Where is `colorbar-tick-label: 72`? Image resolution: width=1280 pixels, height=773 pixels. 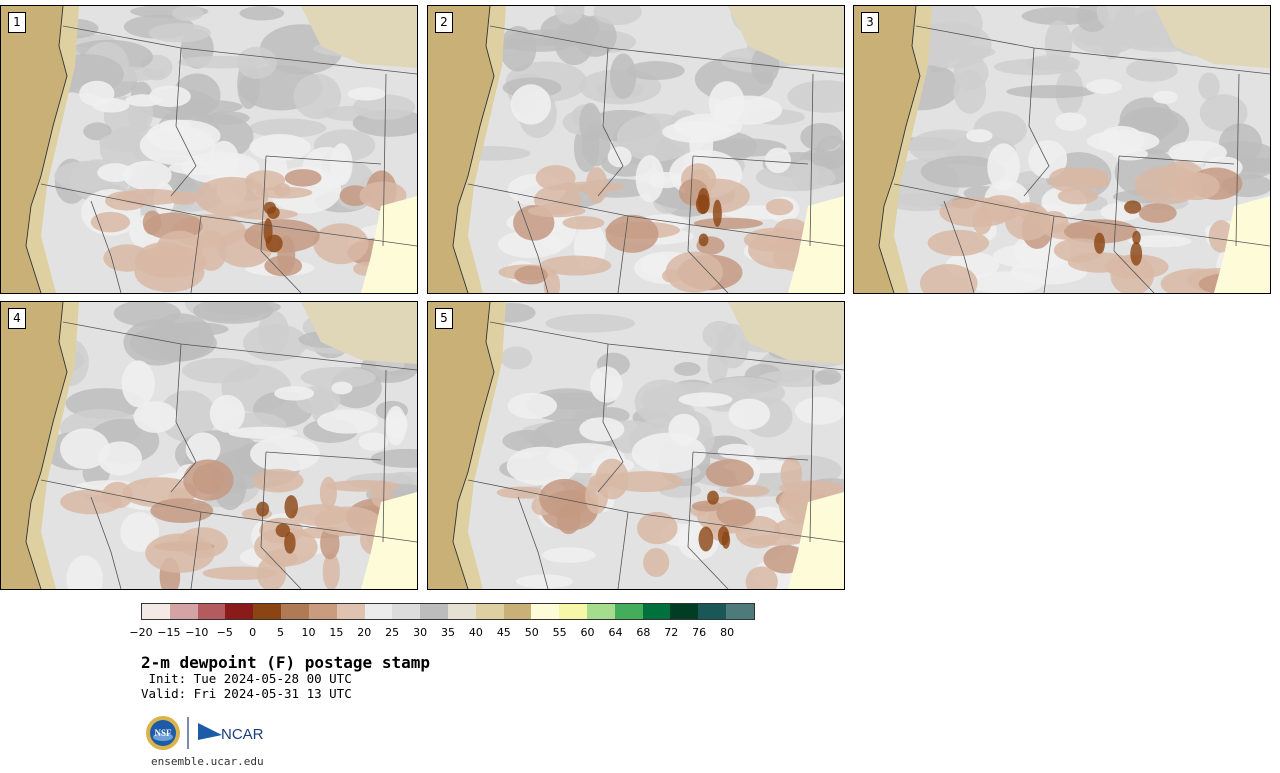
colorbar-tick-label: 72 is located at coordinates (671, 632).